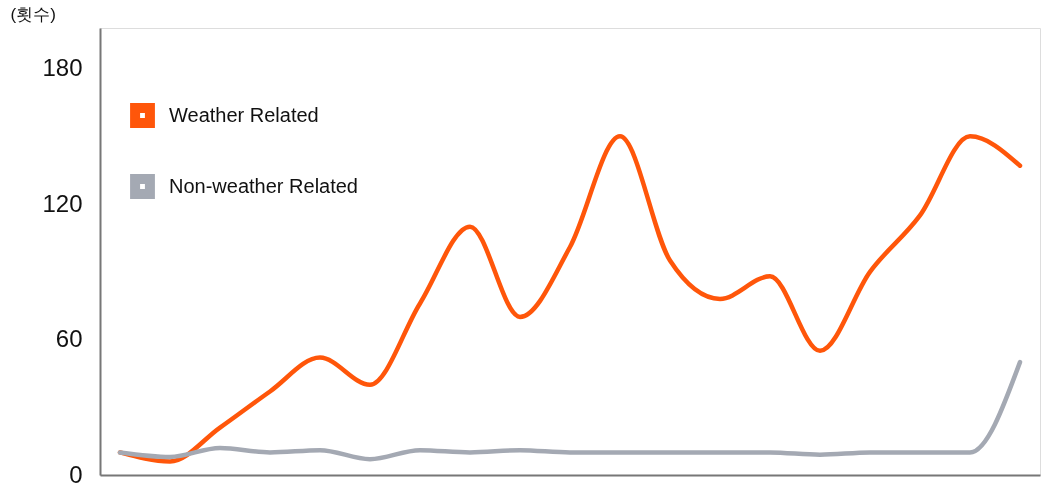  What do you see at coordinates (76, 472) in the screenshot?
I see `y-tick-label: 0` at bounding box center [76, 472].